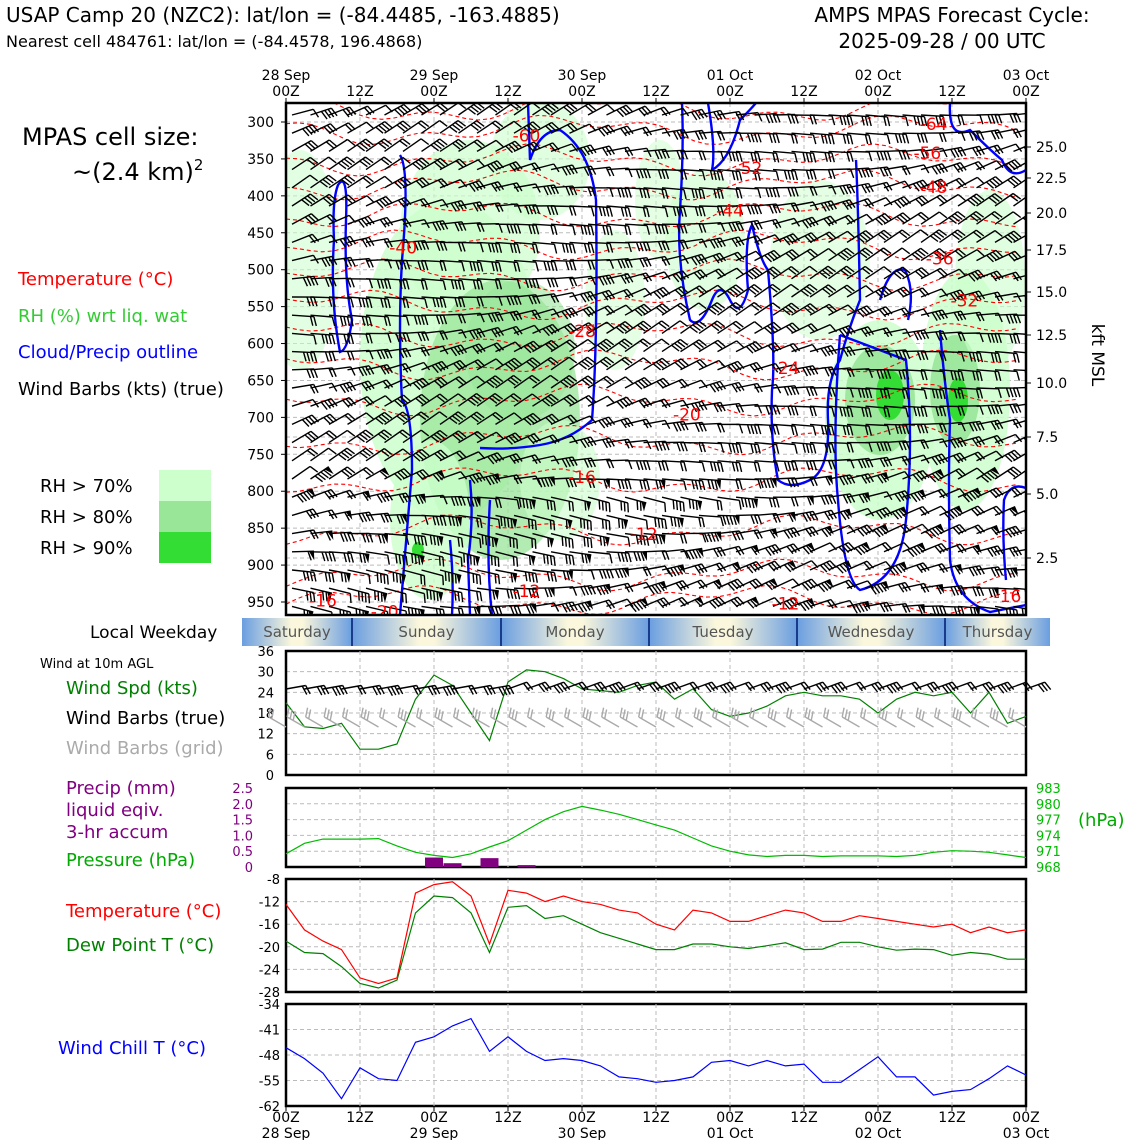 The height and width of the screenshot is (1140, 1140). I want to click on pressure-tick-label: 950, so click(260, 603).